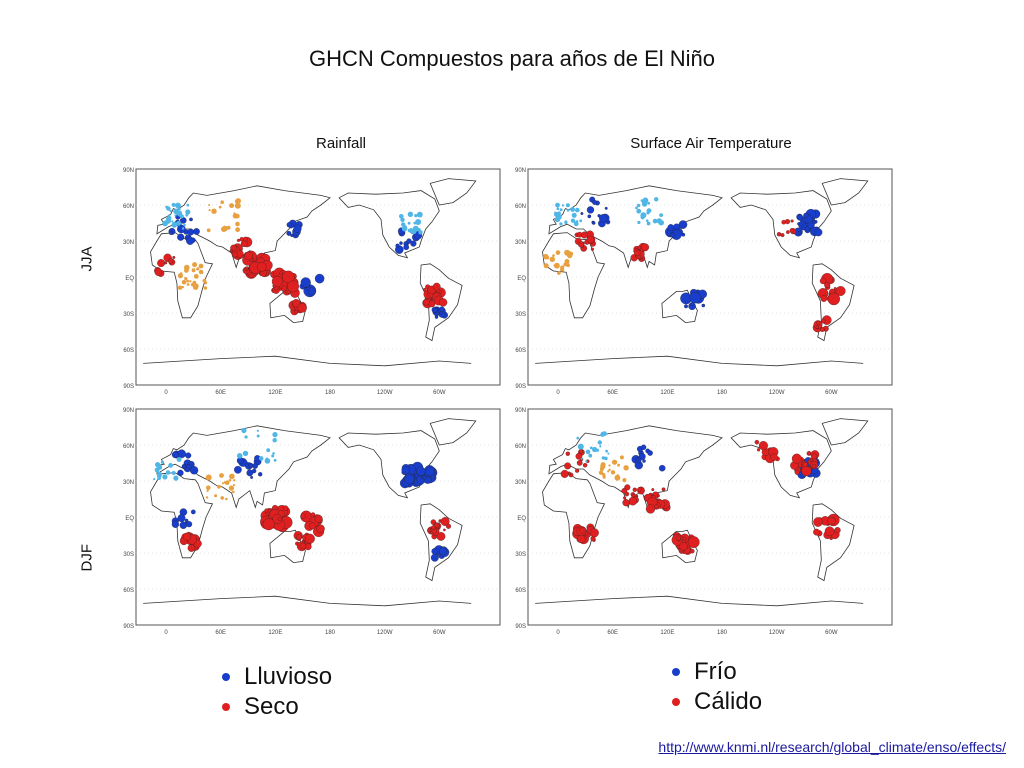 The image size is (1024, 768). Describe the element at coordinates (220, 633) in the screenshot. I see `lon-label: 60E` at that location.